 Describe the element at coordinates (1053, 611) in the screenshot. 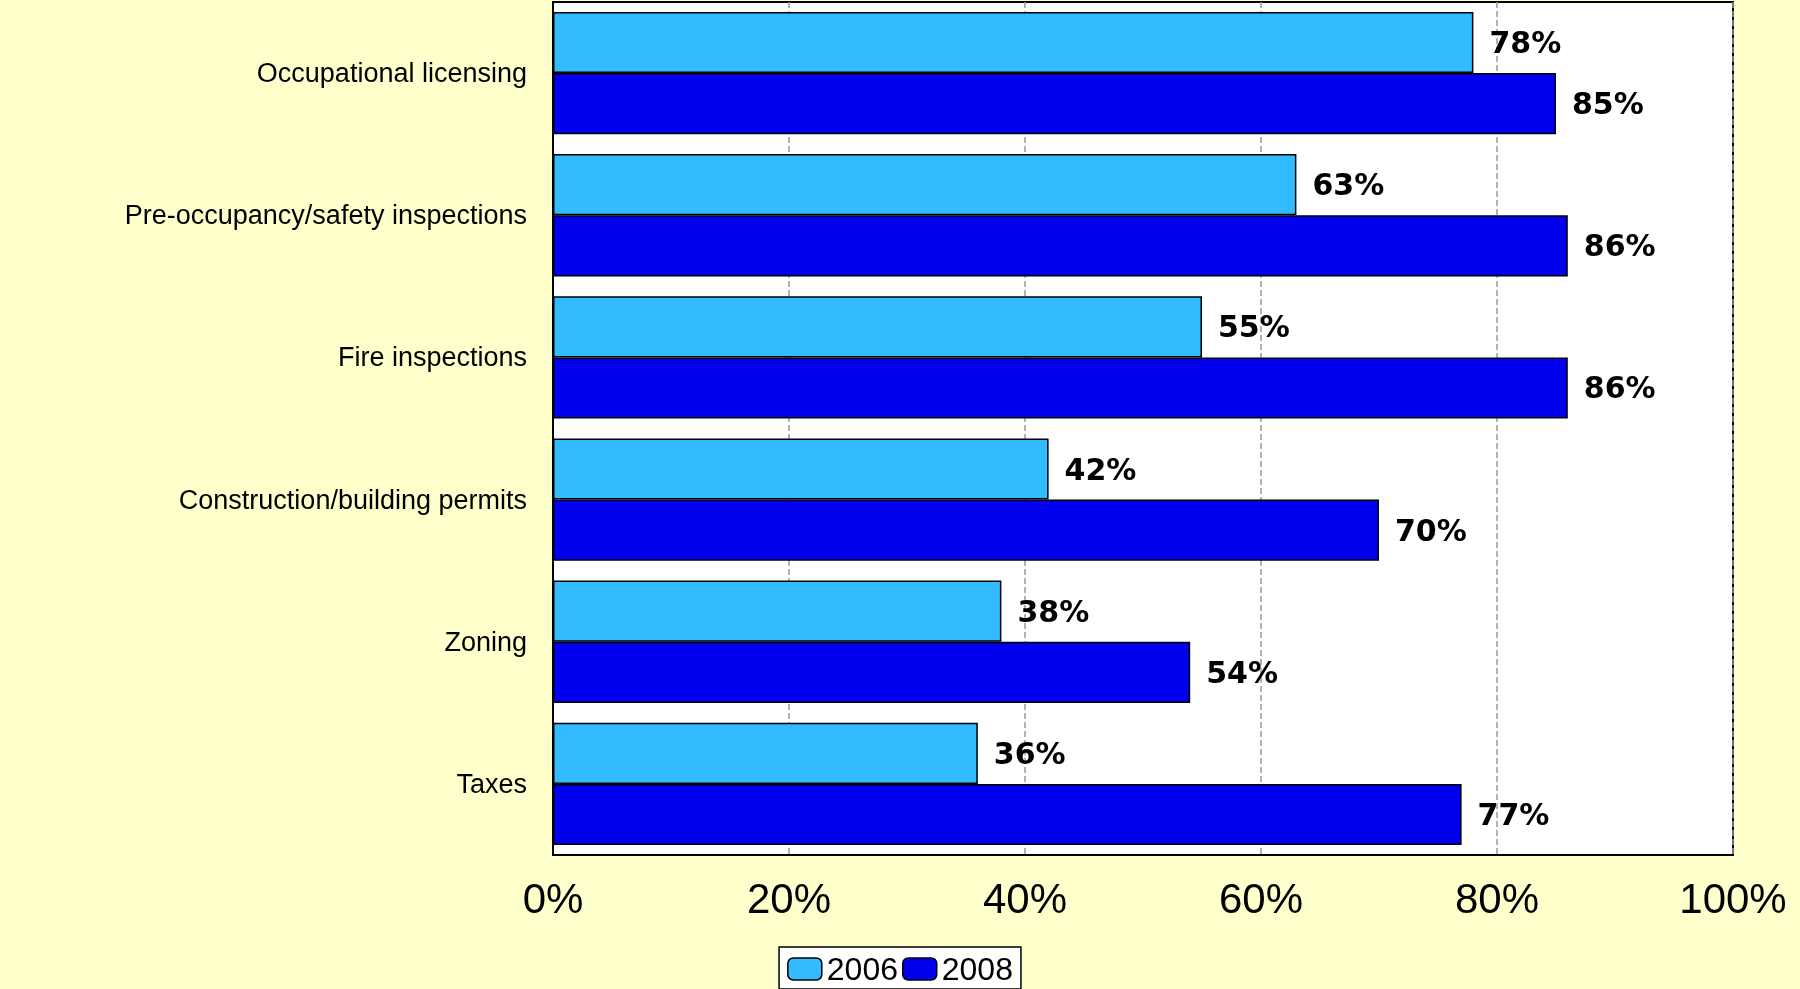

I see `data-label: 38%` at that location.